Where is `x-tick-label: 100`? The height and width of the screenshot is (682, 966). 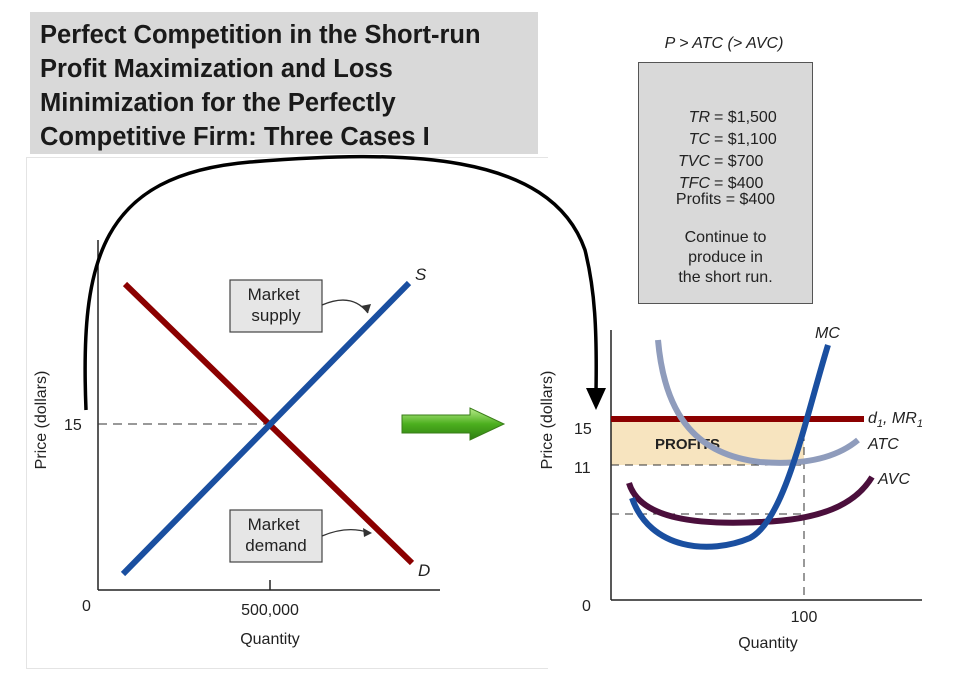
x-tick-label: 100 is located at coordinates (804, 617).